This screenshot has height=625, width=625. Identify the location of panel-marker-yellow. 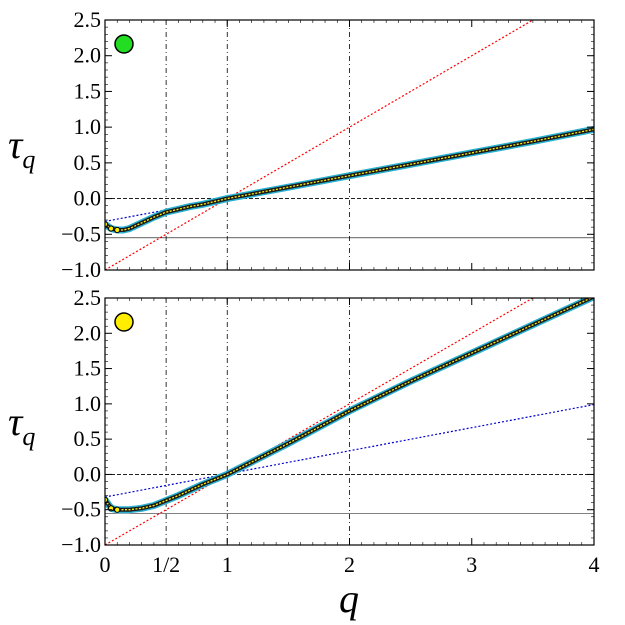
(124, 322).